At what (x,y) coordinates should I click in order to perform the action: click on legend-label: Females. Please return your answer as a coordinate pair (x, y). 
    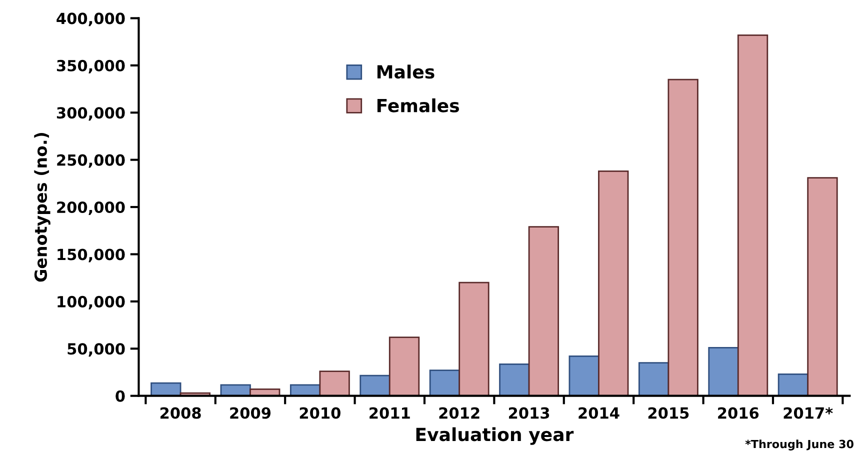
    Looking at the image, I should click on (418, 105).